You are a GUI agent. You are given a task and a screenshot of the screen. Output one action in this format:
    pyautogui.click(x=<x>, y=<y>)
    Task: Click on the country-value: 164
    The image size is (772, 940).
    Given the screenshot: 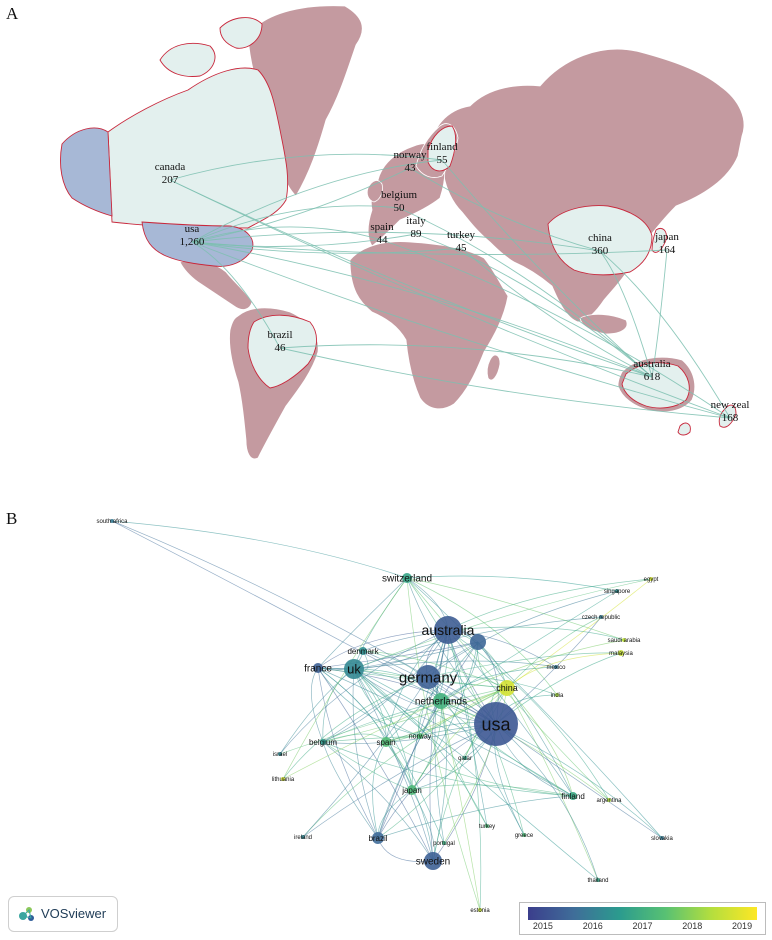 What is the action you would take?
    pyautogui.click(x=667, y=250)
    